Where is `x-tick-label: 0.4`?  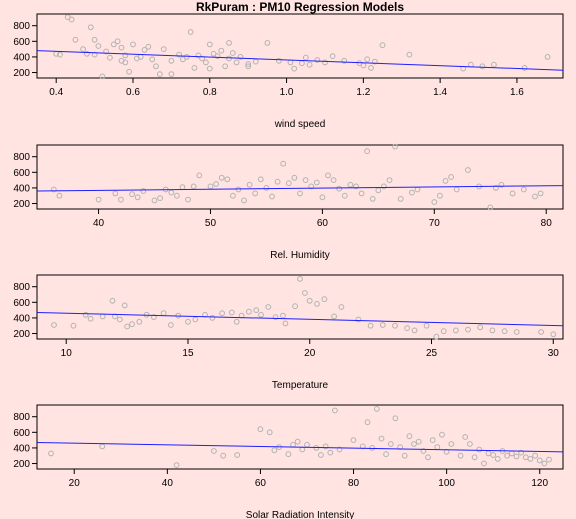
x-tick-label: 0.4 is located at coordinates (56, 92).